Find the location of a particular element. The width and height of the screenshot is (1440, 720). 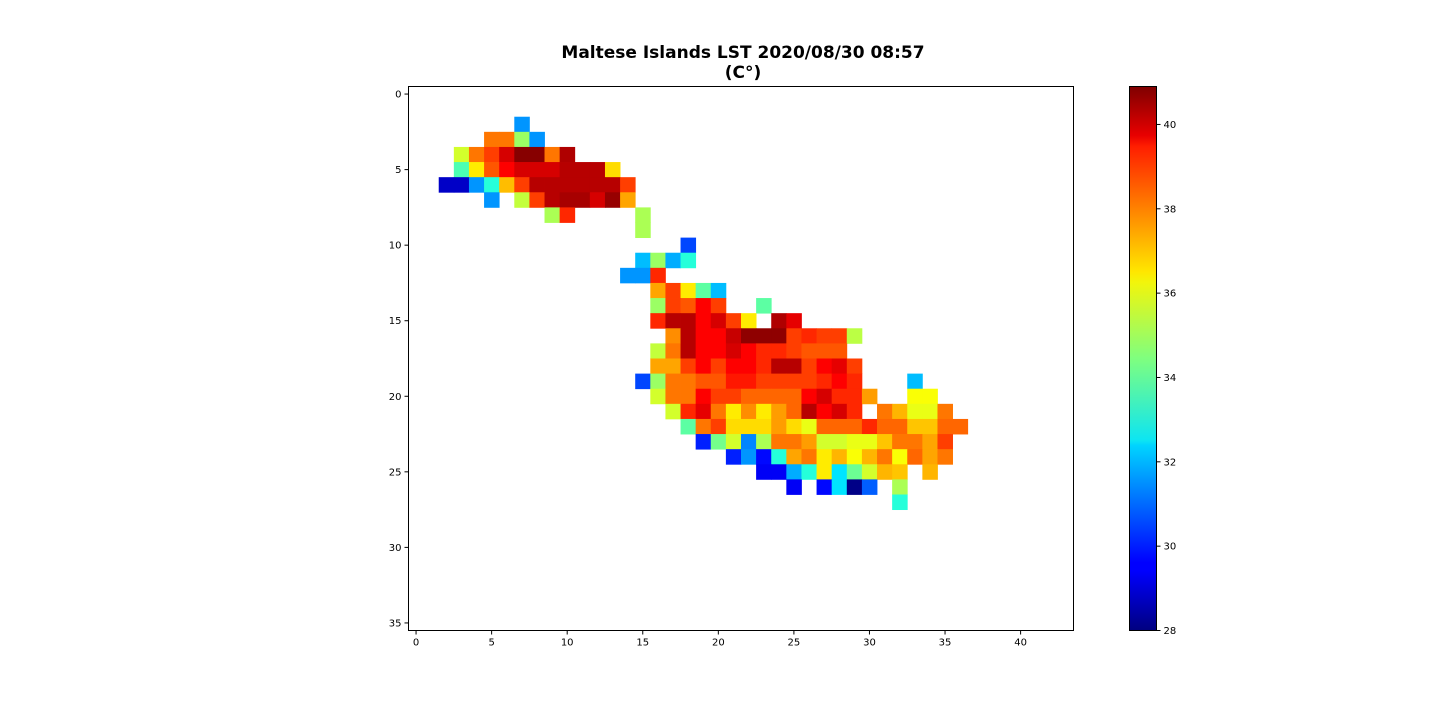

x-tick-label: 35 is located at coordinates (945, 643).